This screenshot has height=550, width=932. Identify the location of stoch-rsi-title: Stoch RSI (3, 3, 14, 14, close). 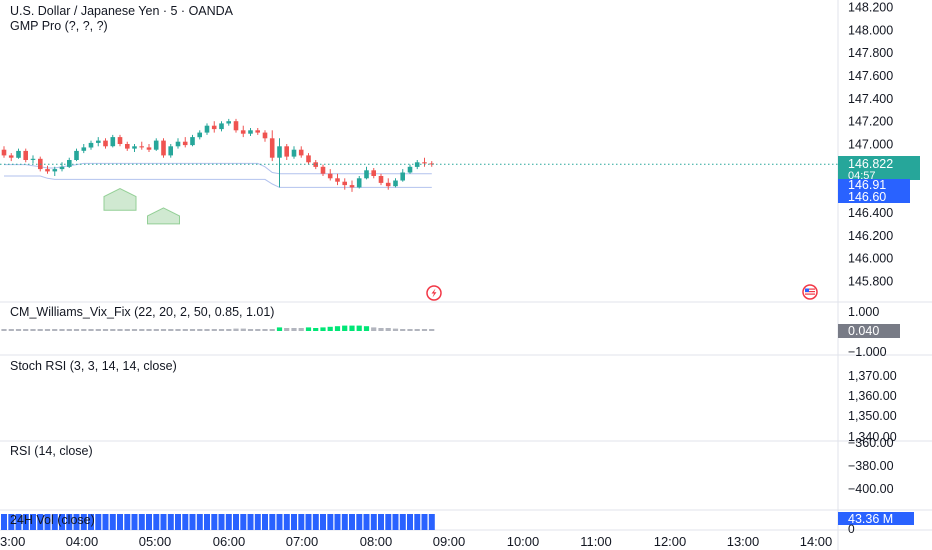
(93, 366).